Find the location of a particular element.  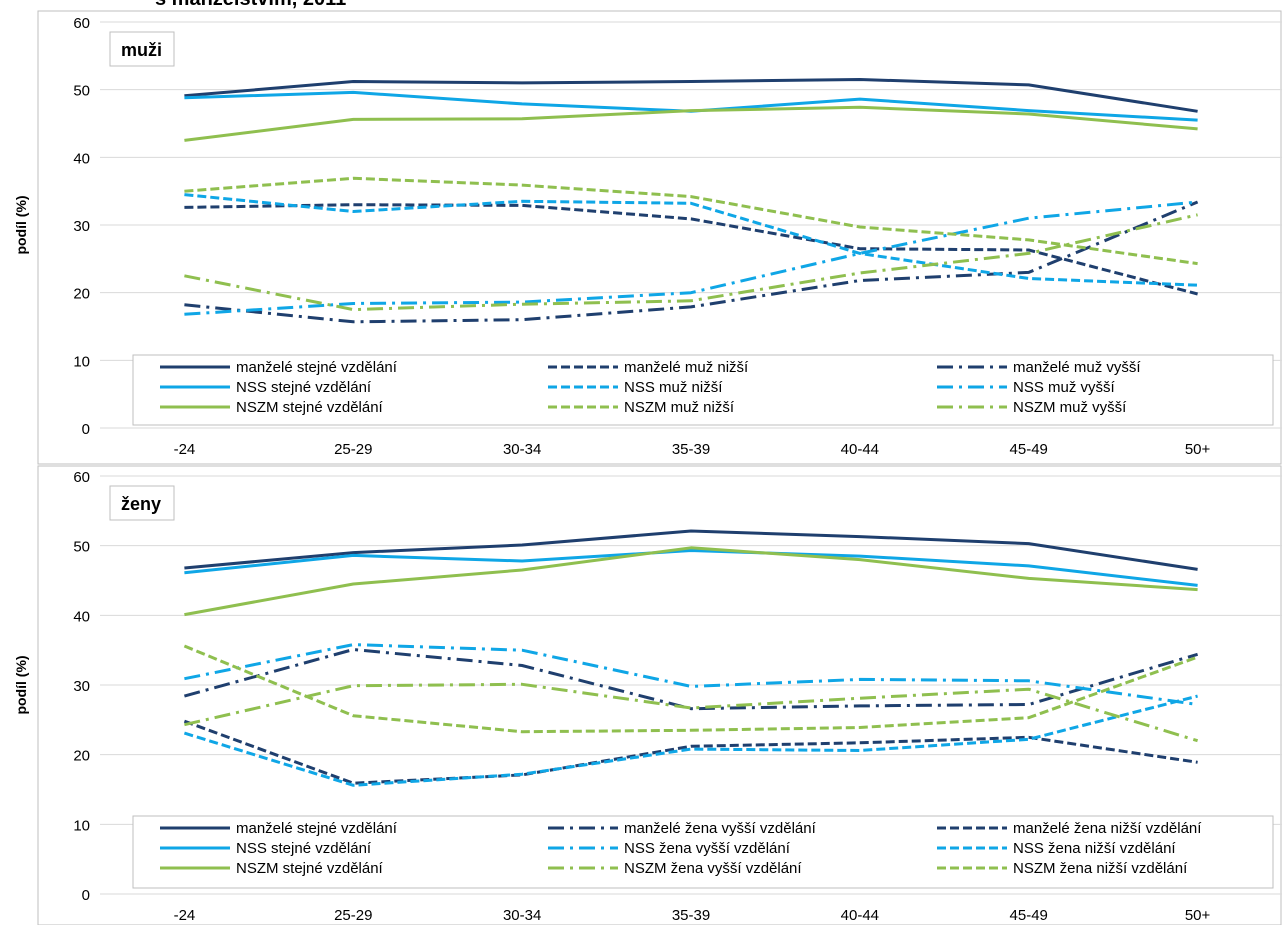

legend-entry: NSS žena vyšší vzdělání is located at coordinates (707, 848).